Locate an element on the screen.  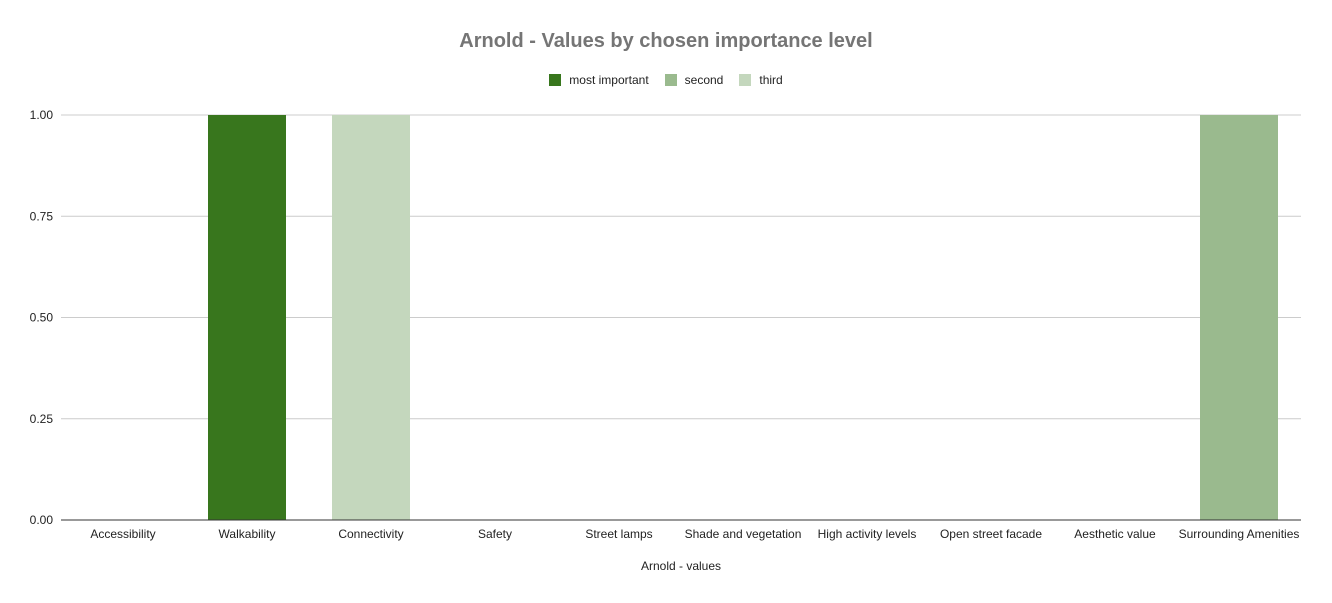
y-tick-label: 0.00 is located at coordinates (42, 520).